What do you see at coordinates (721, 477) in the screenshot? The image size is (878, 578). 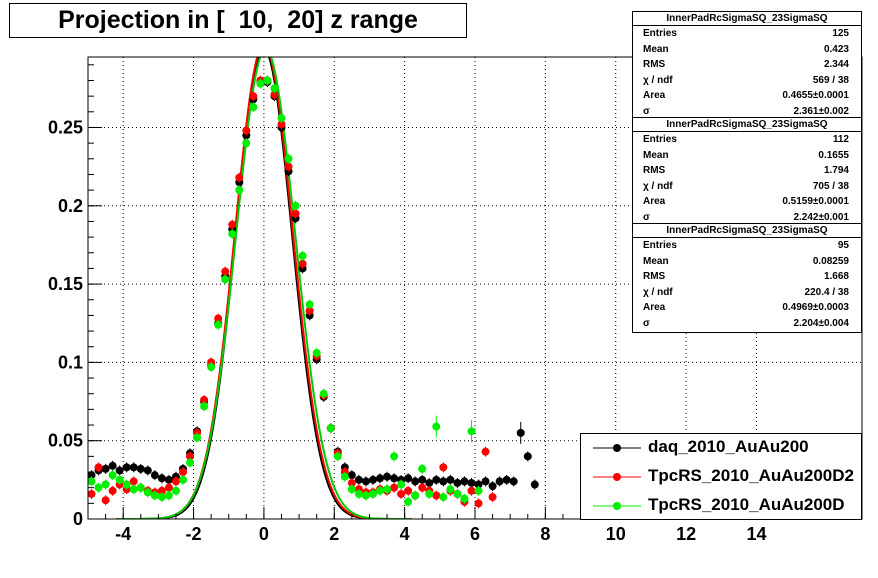 I see `legend-entry-tpcrs-d2: TpcRS_2010_AuAu200D2` at bounding box center [721, 477].